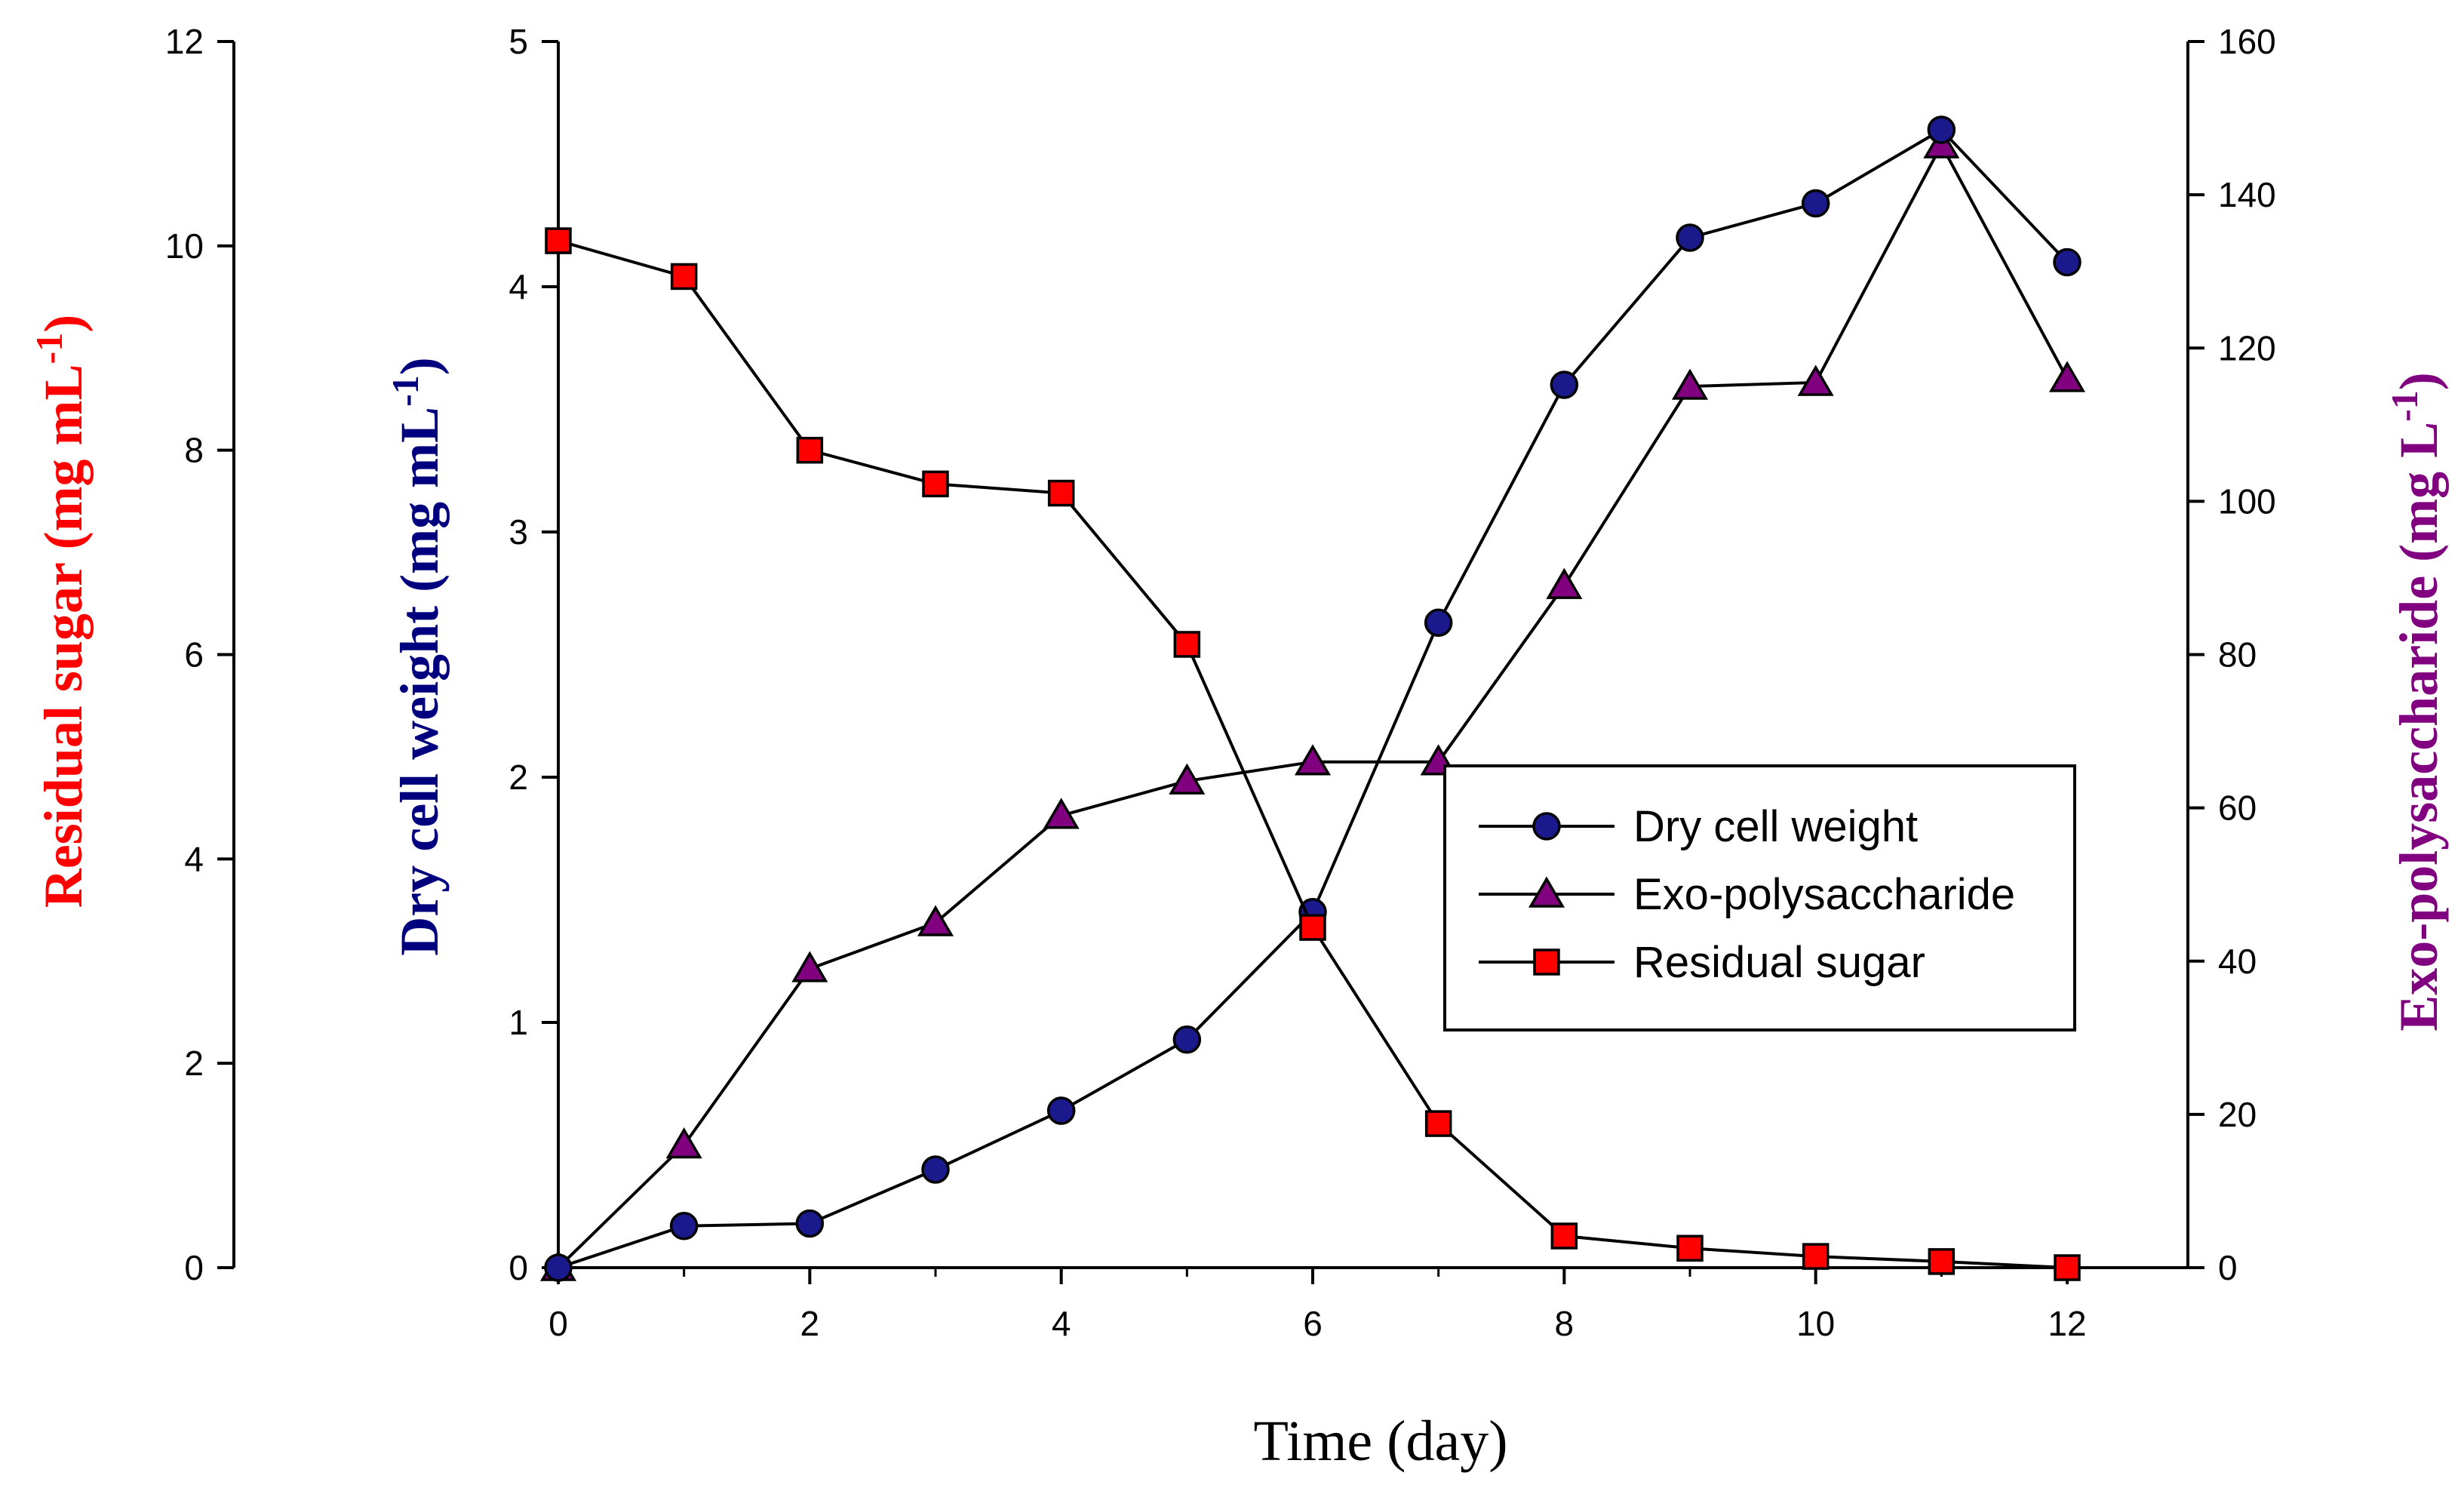 Image resolution: width=2464 pixels, height=1488 pixels. I want to click on exo-polysaccharide-title-main: Exo-polysaccharide (mg L, so click(2419, 726).